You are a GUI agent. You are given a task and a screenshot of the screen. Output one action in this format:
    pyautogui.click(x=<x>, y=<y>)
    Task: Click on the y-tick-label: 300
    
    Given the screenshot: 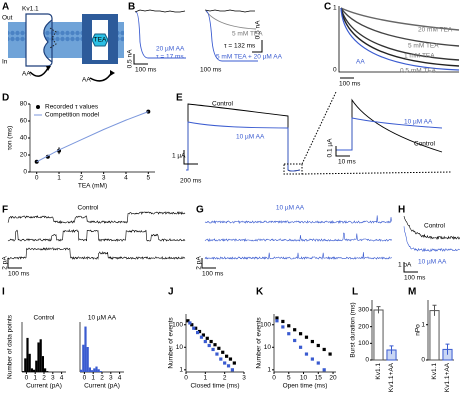 What is the action you would take?
    pyautogui.click(x=363, y=310)
    